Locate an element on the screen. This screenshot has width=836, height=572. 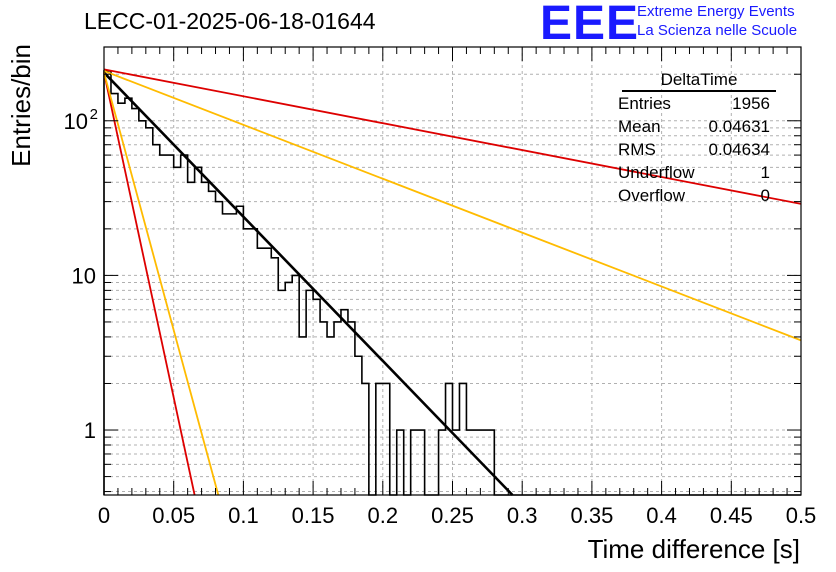
eee-logo: EEE is located at coordinates (590, 25).